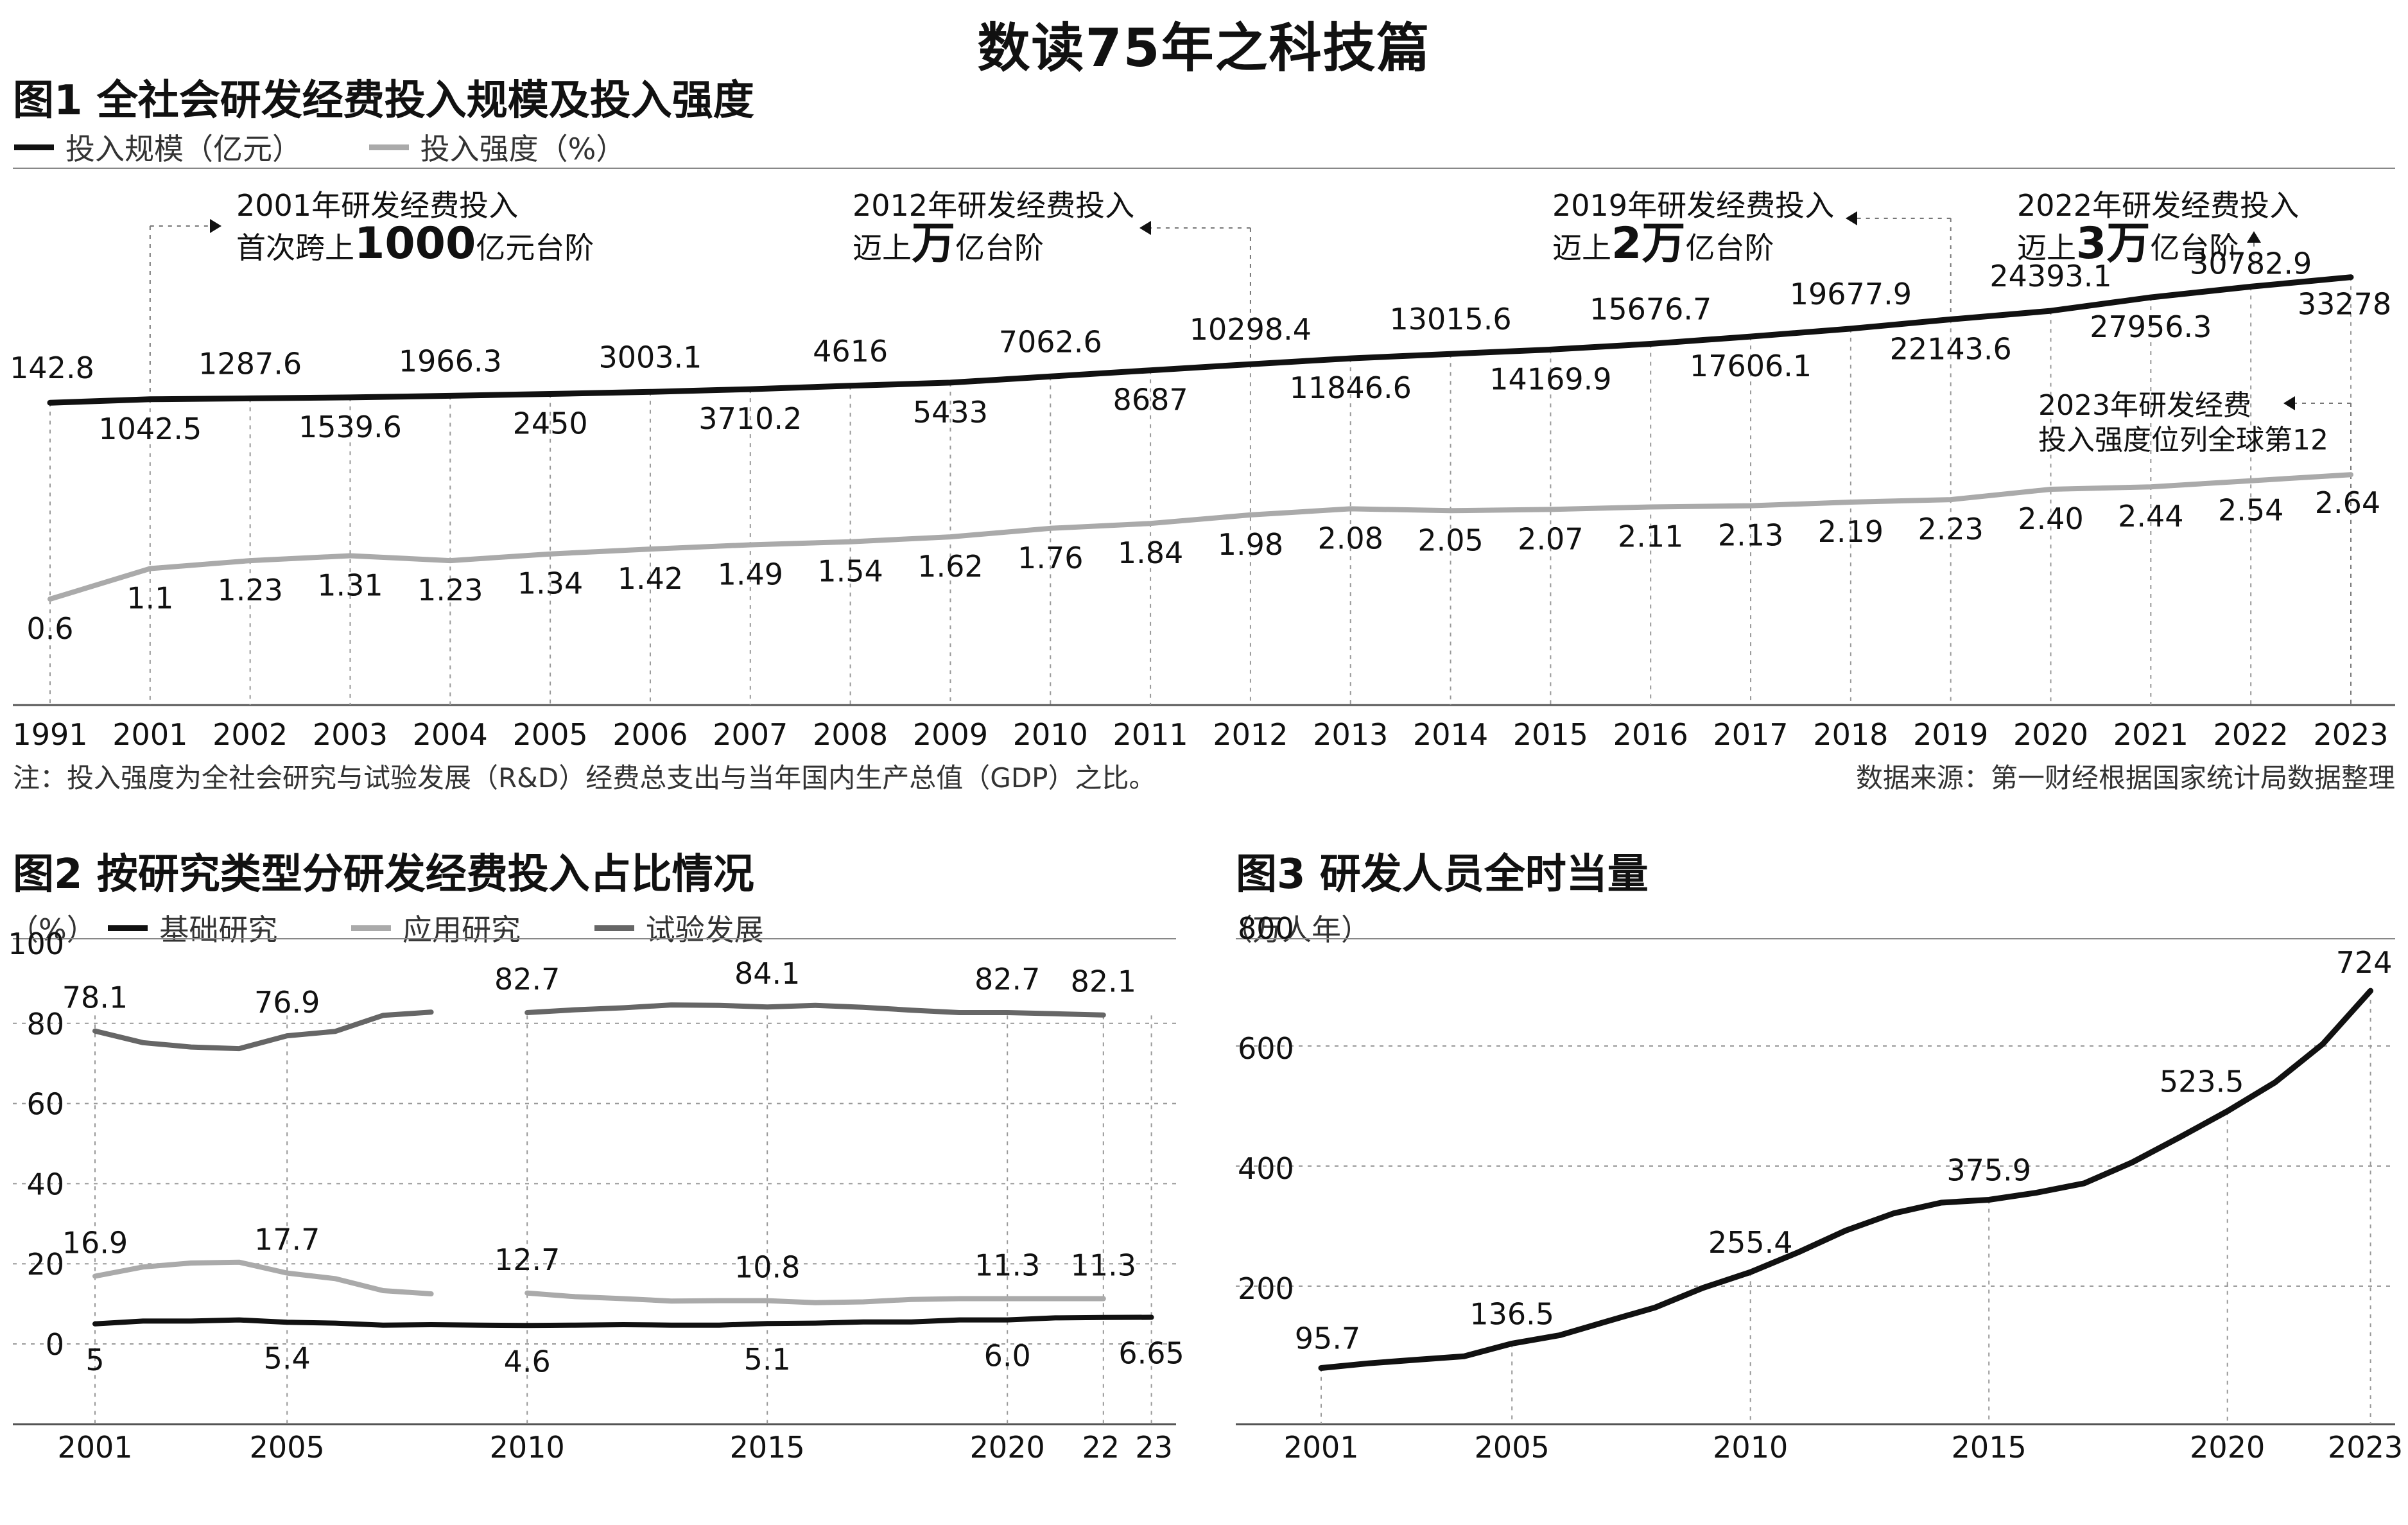 This screenshot has height=1525, width=2408. Describe the element at coordinates (750, 418) in the screenshot. I see `fig1-scale-label: 3710.2` at that location.